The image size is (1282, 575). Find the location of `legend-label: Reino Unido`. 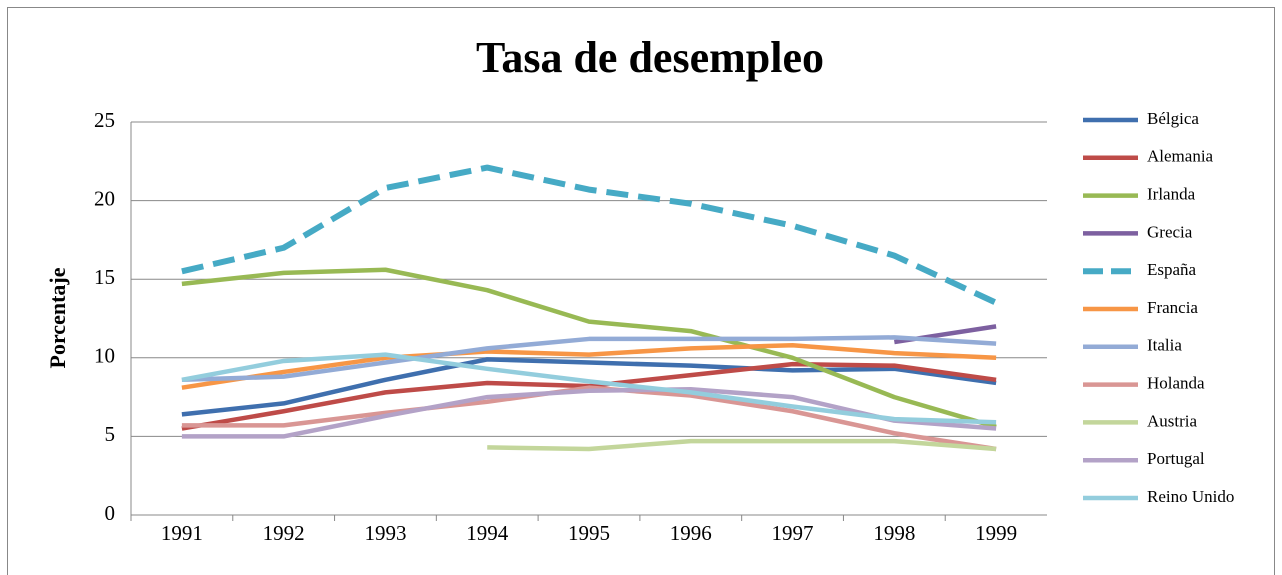

legend-label: Reino Unido is located at coordinates (1190, 496).